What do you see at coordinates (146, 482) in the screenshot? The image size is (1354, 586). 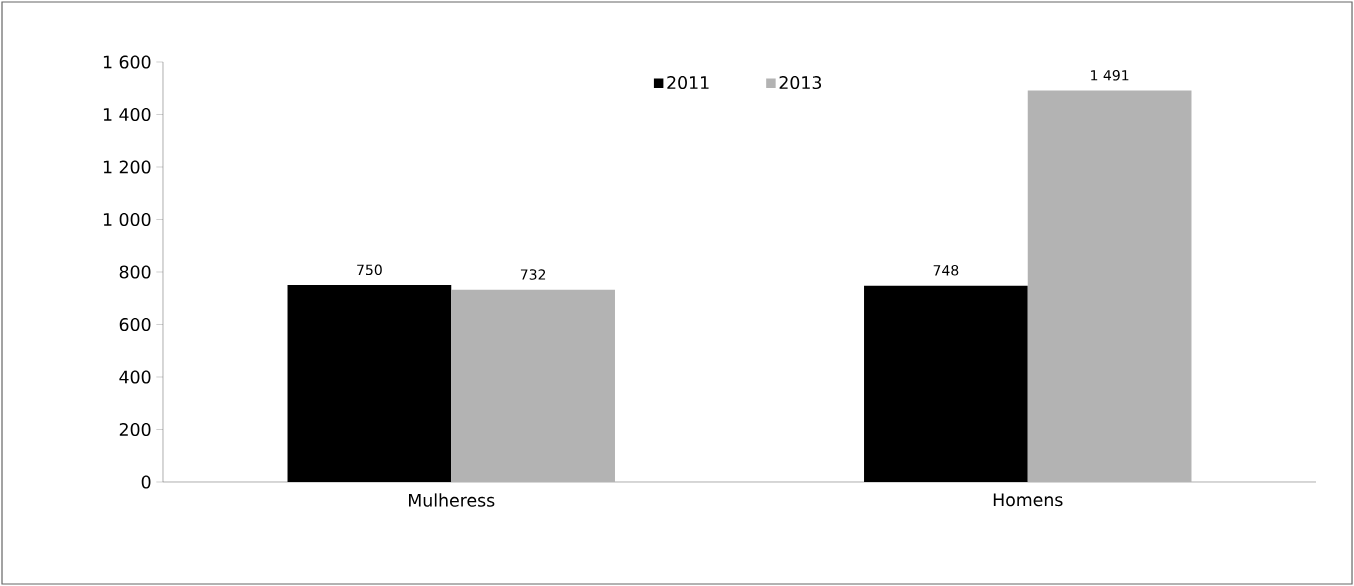 I see `y-tick-label: 0` at bounding box center [146, 482].